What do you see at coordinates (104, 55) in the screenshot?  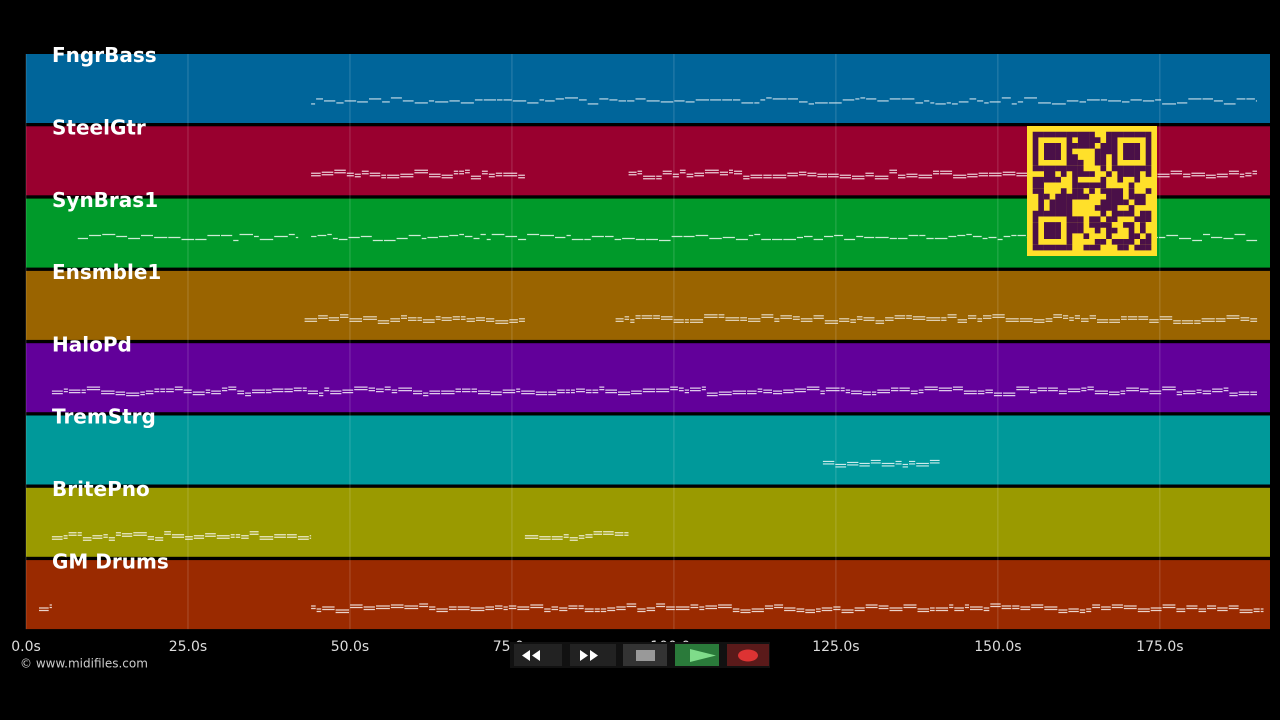 I see `track-name: FngrBass` at bounding box center [104, 55].